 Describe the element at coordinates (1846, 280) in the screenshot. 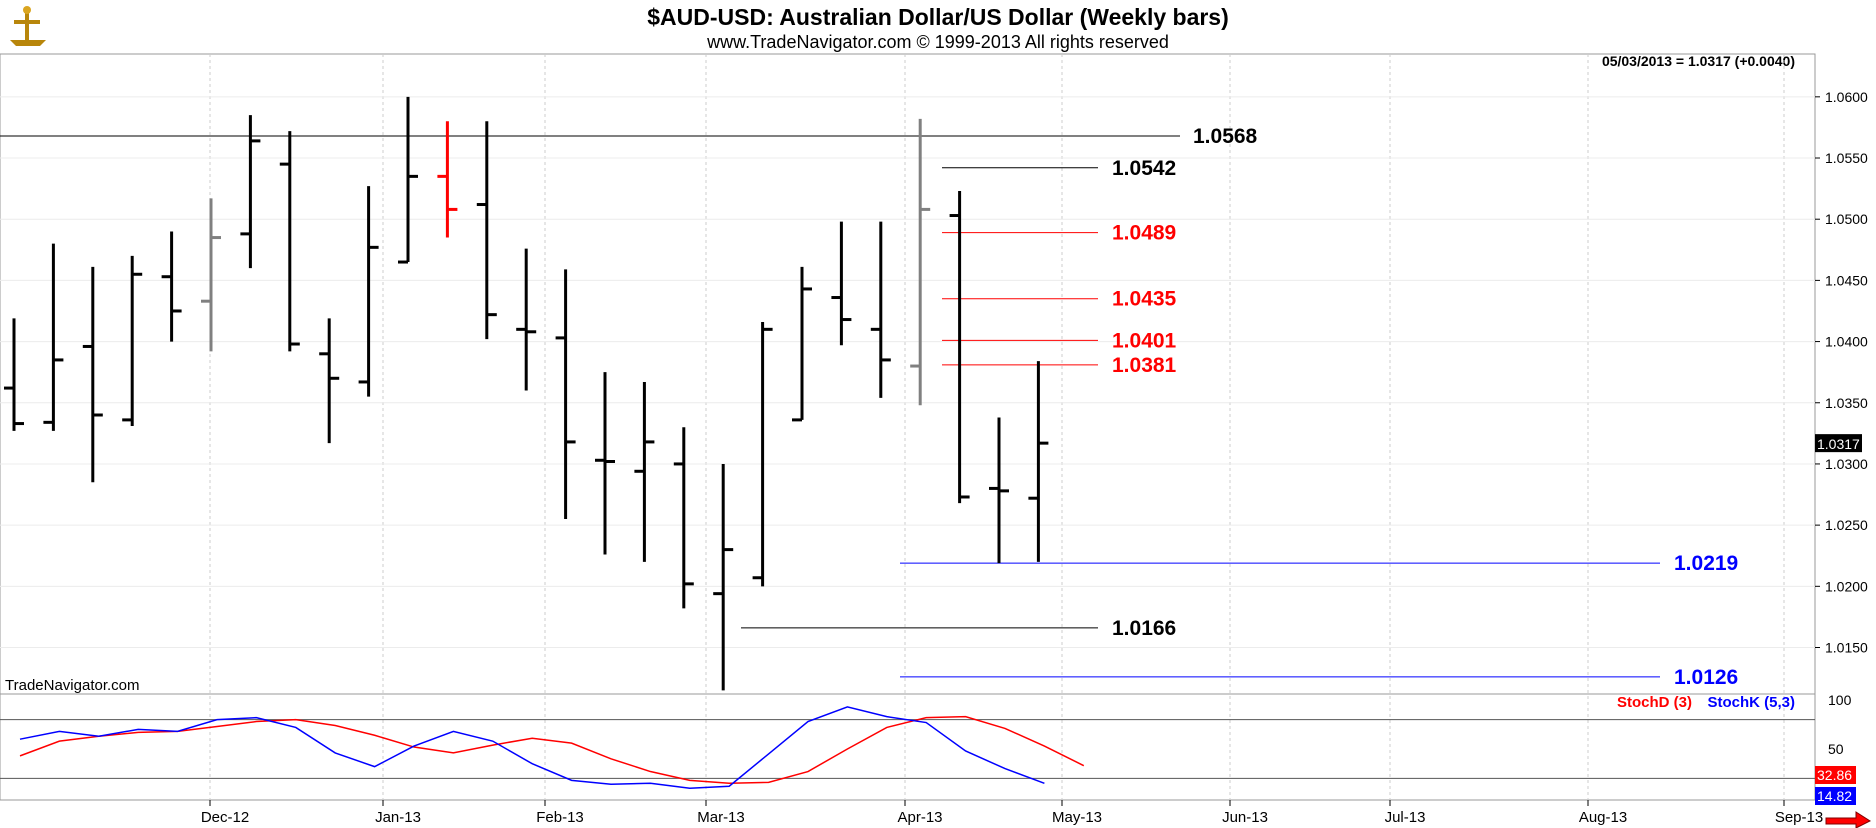

I see `axis-tick-label: 1.0450` at that location.